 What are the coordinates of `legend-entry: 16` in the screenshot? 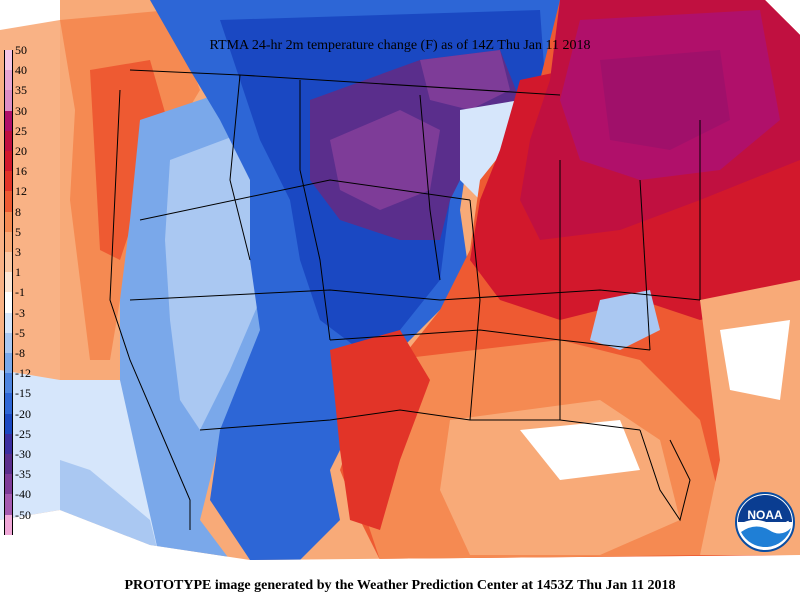 It's located at (22, 178).